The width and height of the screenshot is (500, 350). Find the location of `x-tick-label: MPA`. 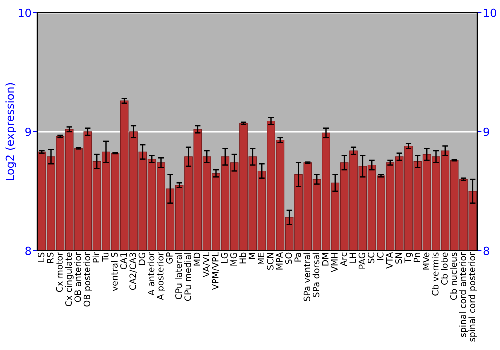

x-tick-label: MPA is located at coordinates (279, 261).